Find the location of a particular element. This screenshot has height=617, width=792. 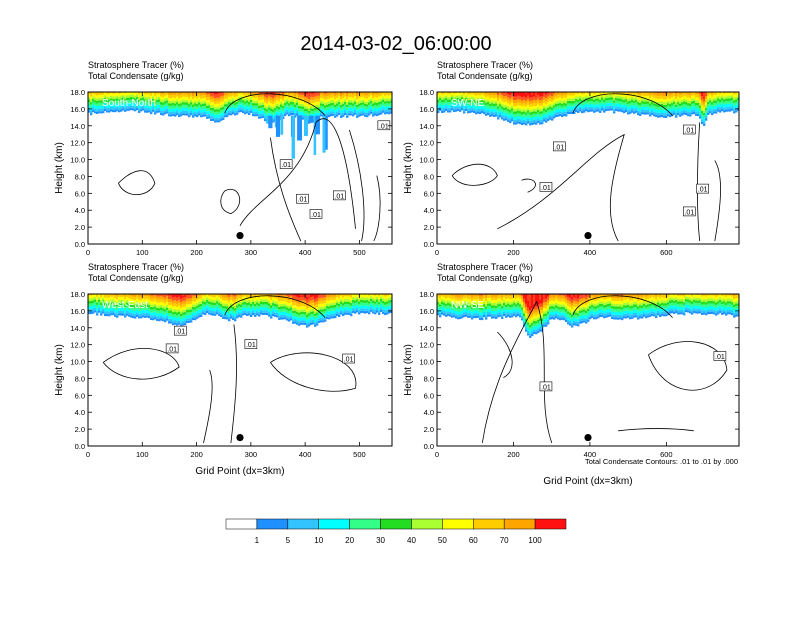

panel-label: West-East is located at coordinates (125, 305).